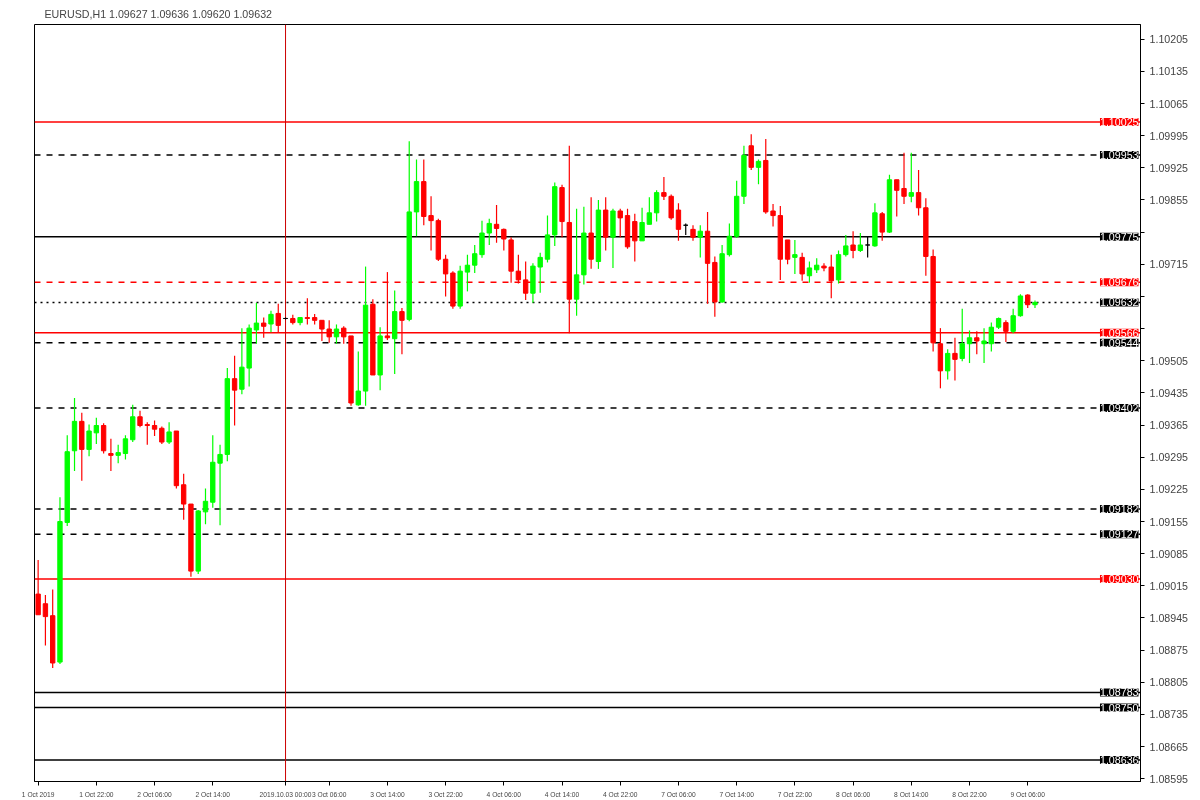 The height and width of the screenshot is (800, 1200). What do you see at coordinates (1169, 103) in the screenshot?
I see `y-tick-label: 1.10065` at bounding box center [1169, 103].